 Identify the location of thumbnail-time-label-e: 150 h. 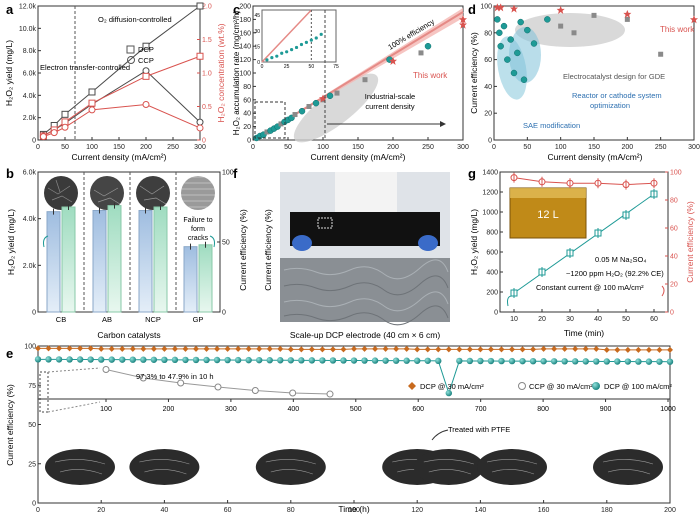
(512, 489).